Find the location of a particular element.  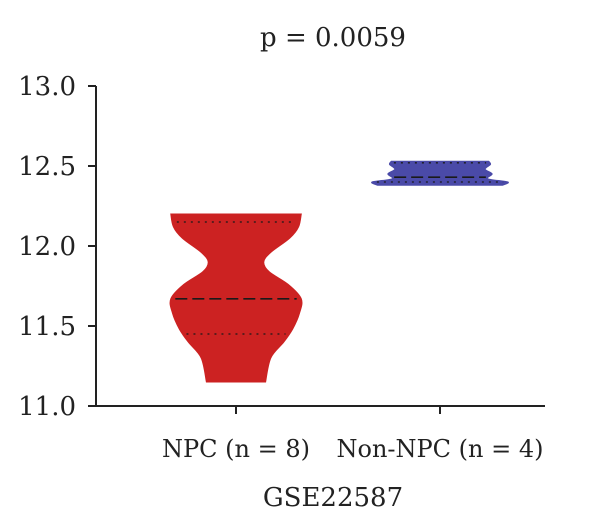

y-axis-ticks: 11.0 11.5 12.0 12.5 13.0 is located at coordinates (57, 247).